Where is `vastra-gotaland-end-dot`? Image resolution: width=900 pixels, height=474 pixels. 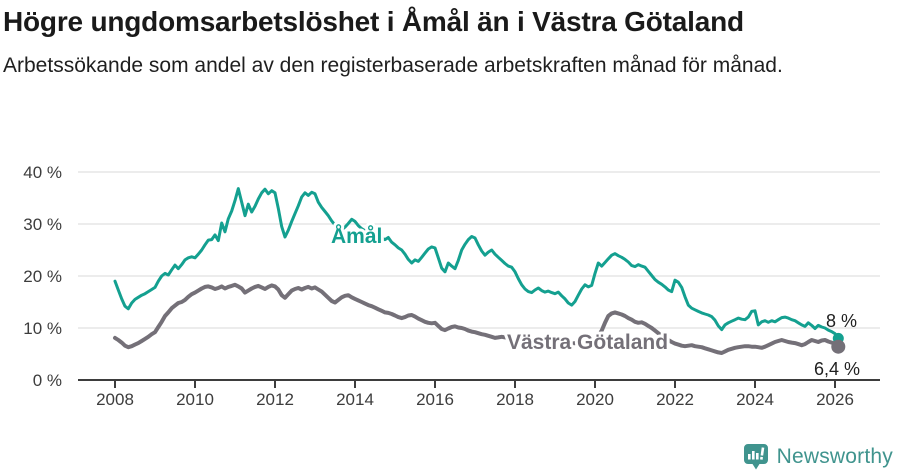 vastra-gotaland-end-dot is located at coordinates (838, 346).